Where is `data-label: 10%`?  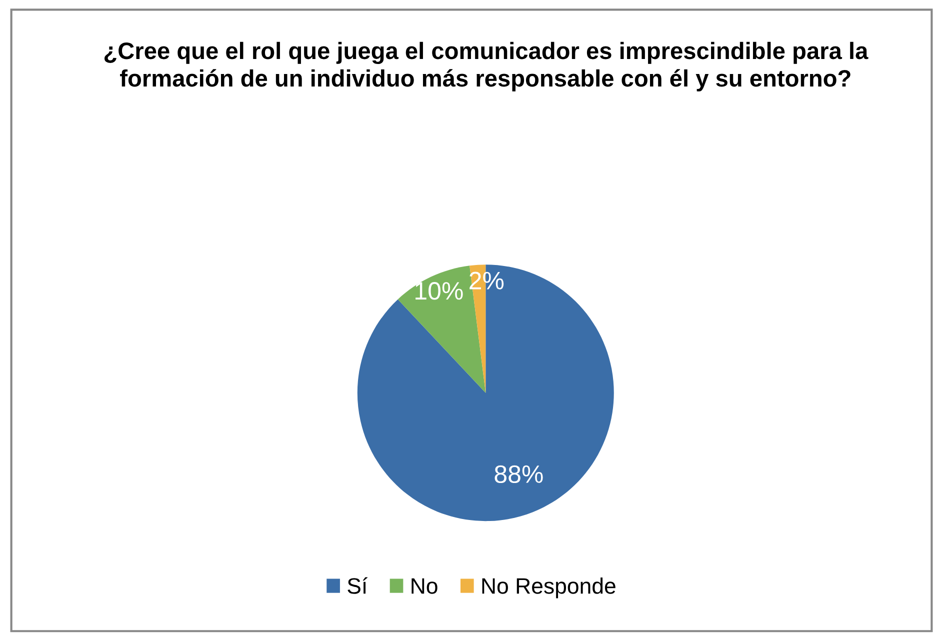 data-label: 10% is located at coordinates (439, 291).